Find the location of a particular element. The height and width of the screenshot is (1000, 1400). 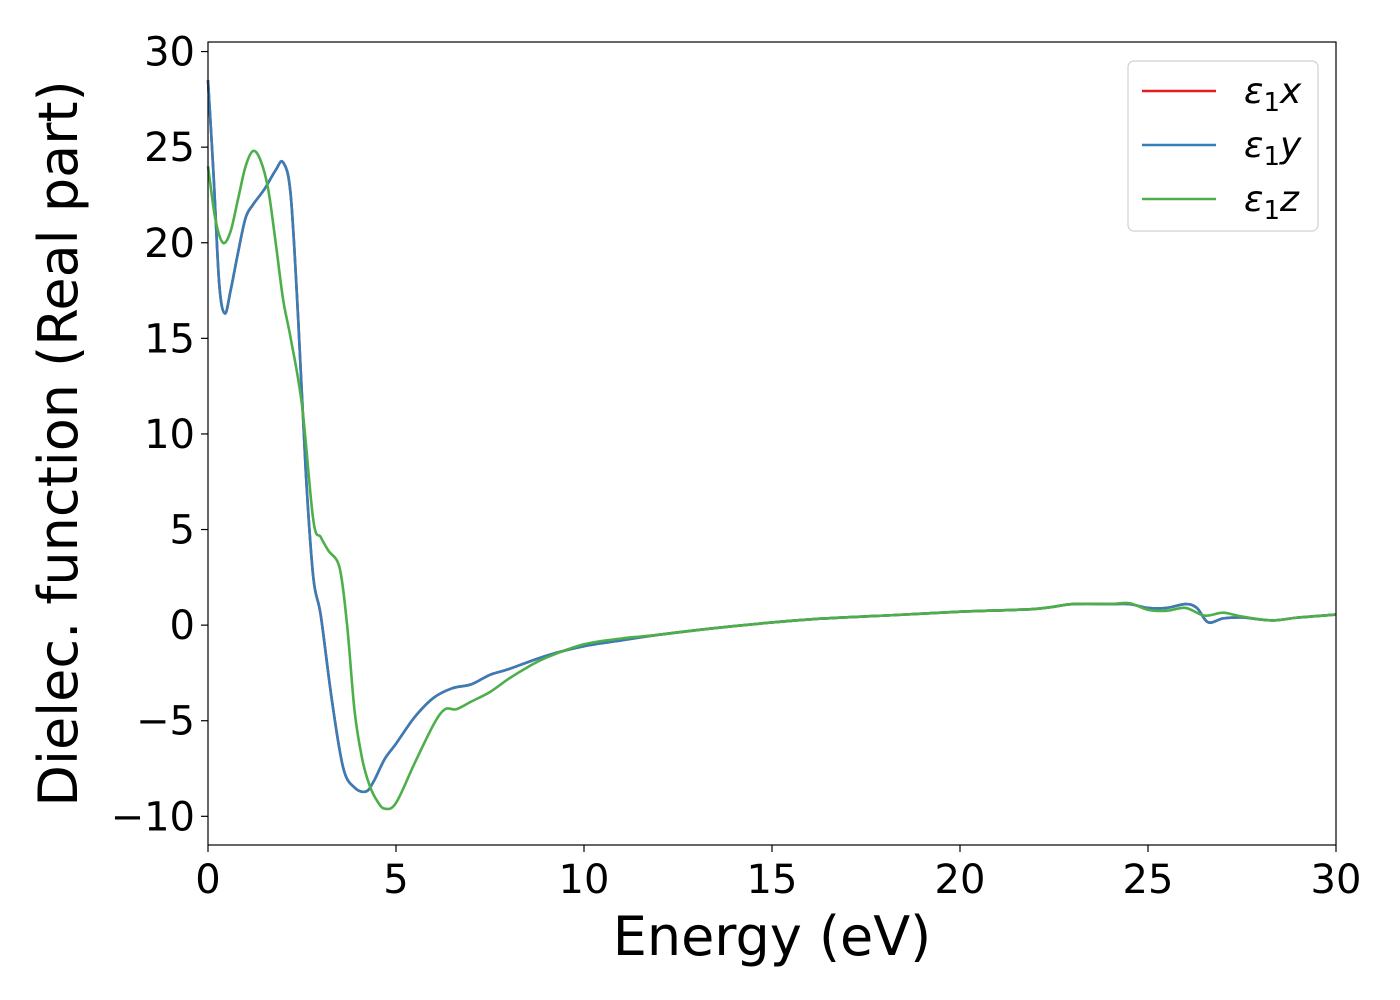

y-tick-label: 30 is located at coordinates (169, 53).